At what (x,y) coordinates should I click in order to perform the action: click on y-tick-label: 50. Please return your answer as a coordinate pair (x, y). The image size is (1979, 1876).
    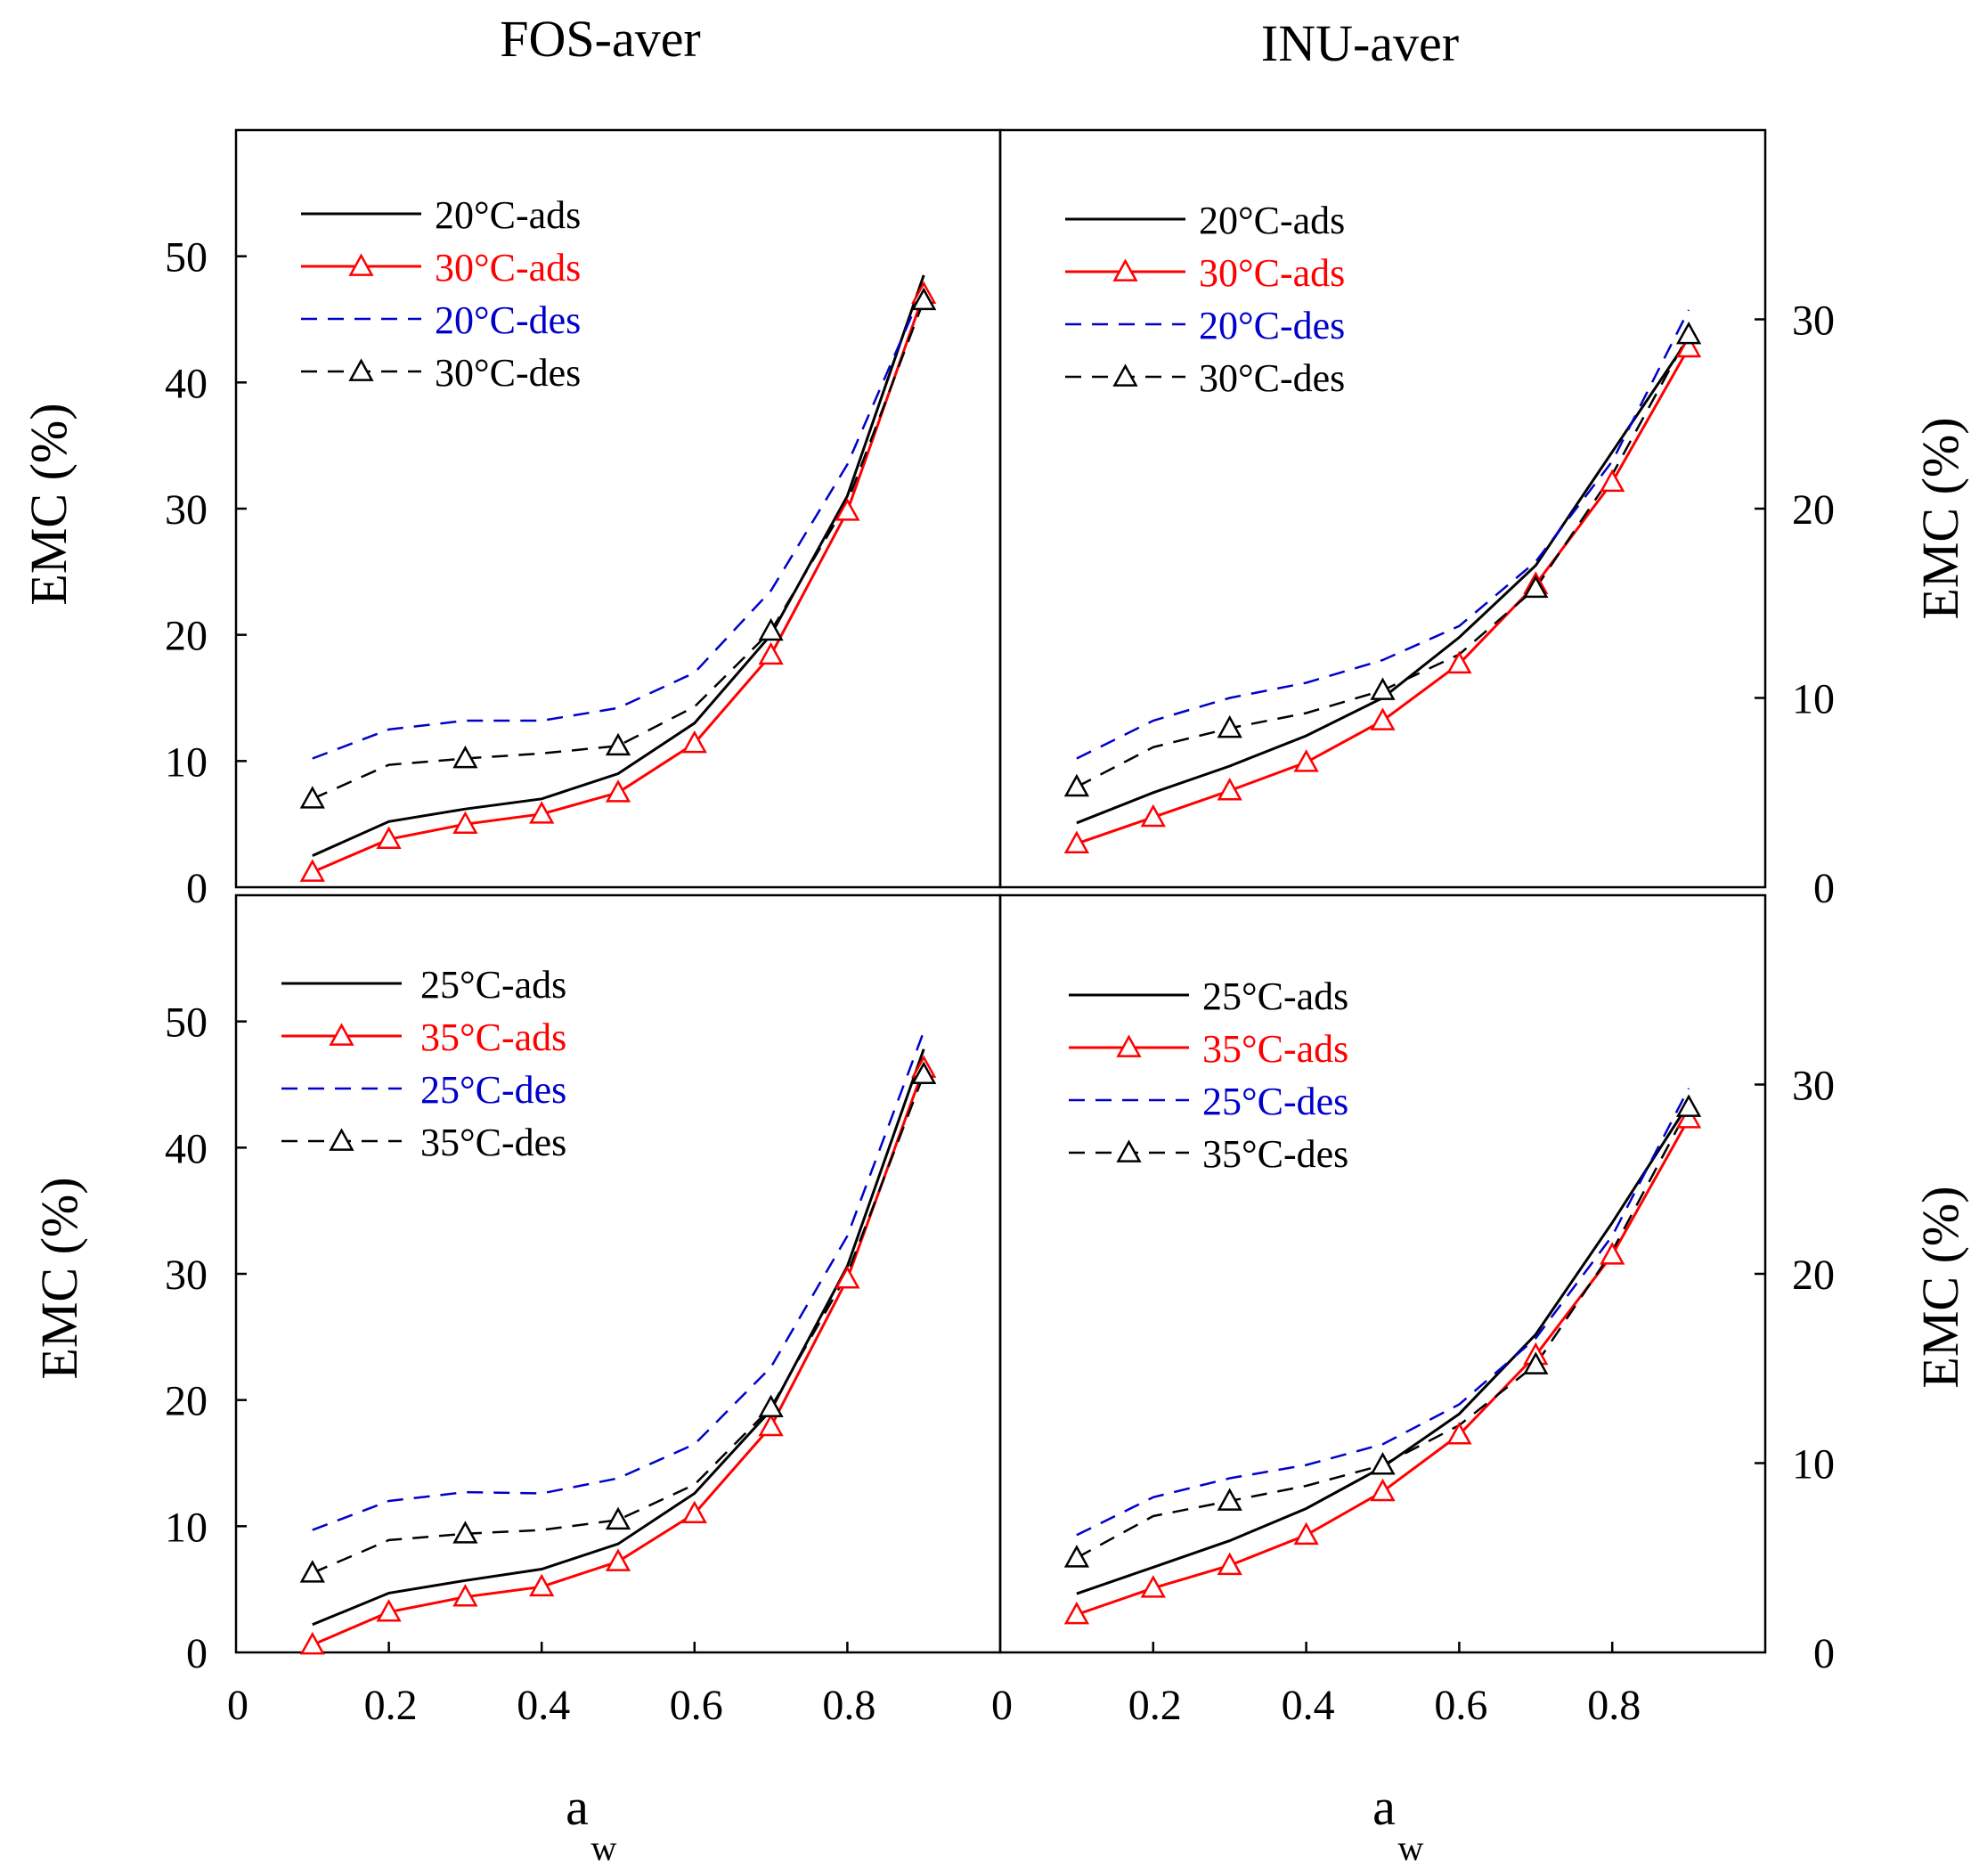
    Looking at the image, I should click on (186, 1023).